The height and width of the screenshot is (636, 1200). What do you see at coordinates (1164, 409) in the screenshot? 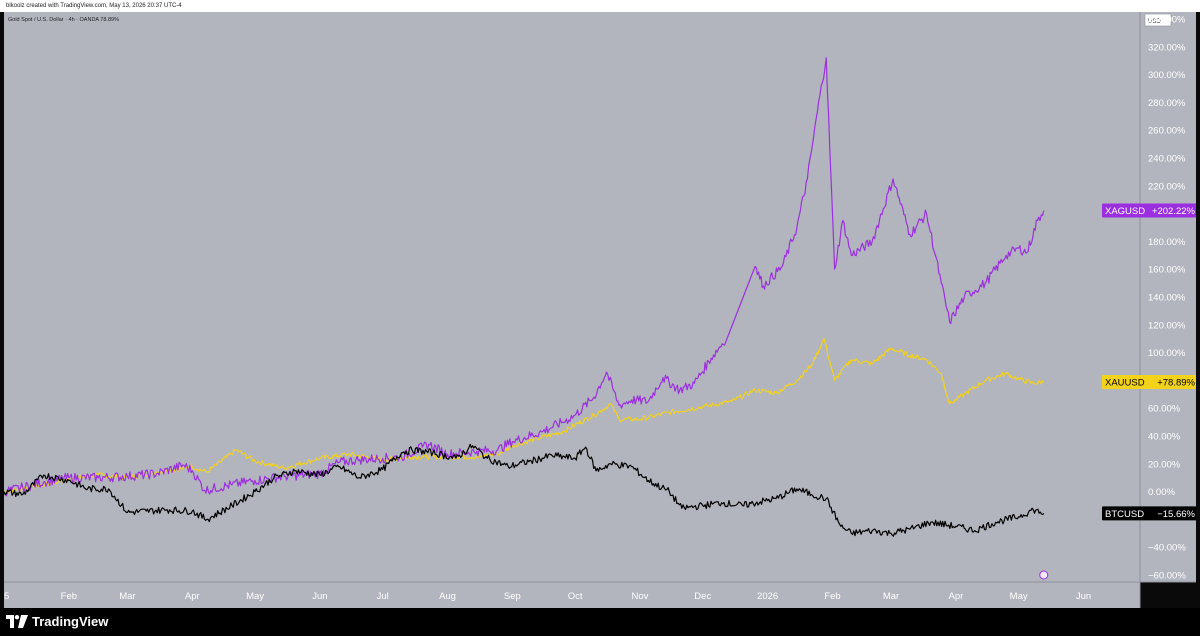
I see `y-tick-label: 60.00%` at bounding box center [1164, 409].